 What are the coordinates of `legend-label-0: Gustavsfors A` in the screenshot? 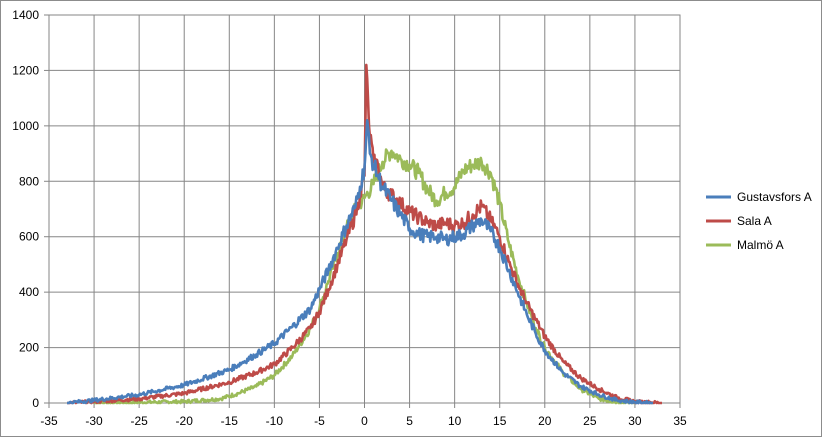 It's located at (774, 197).